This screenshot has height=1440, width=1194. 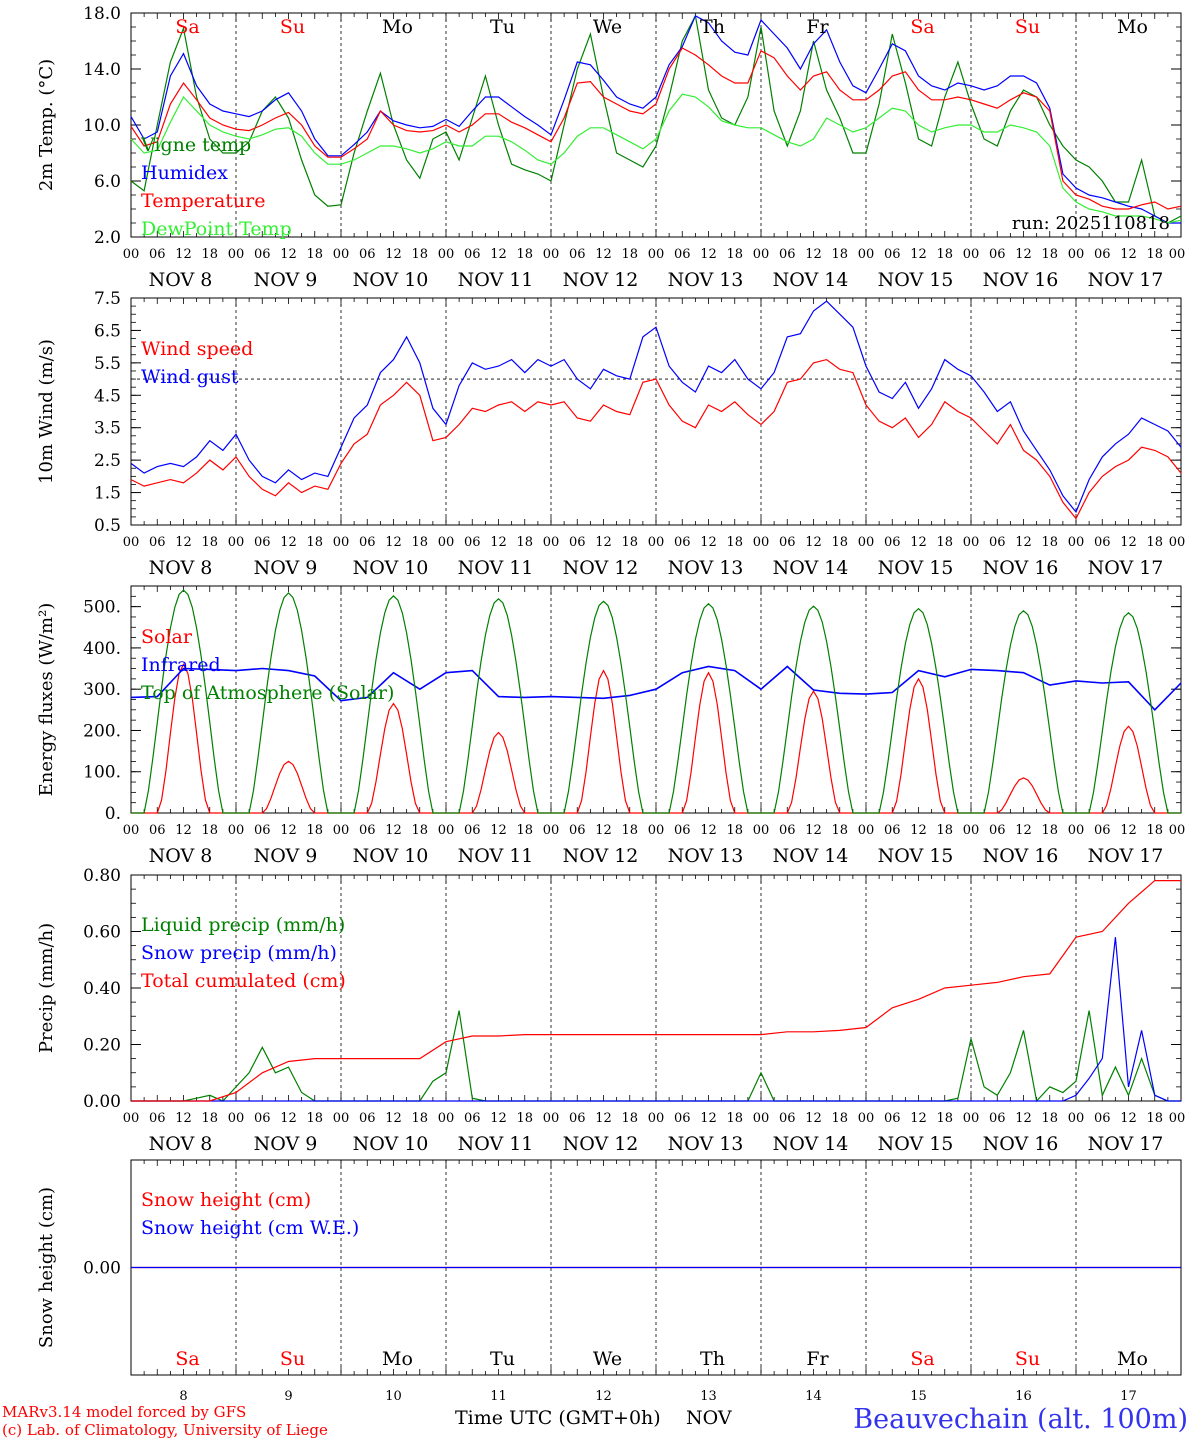 I want to click on series-line-total-cumulated-cm-, so click(x=656, y=990).